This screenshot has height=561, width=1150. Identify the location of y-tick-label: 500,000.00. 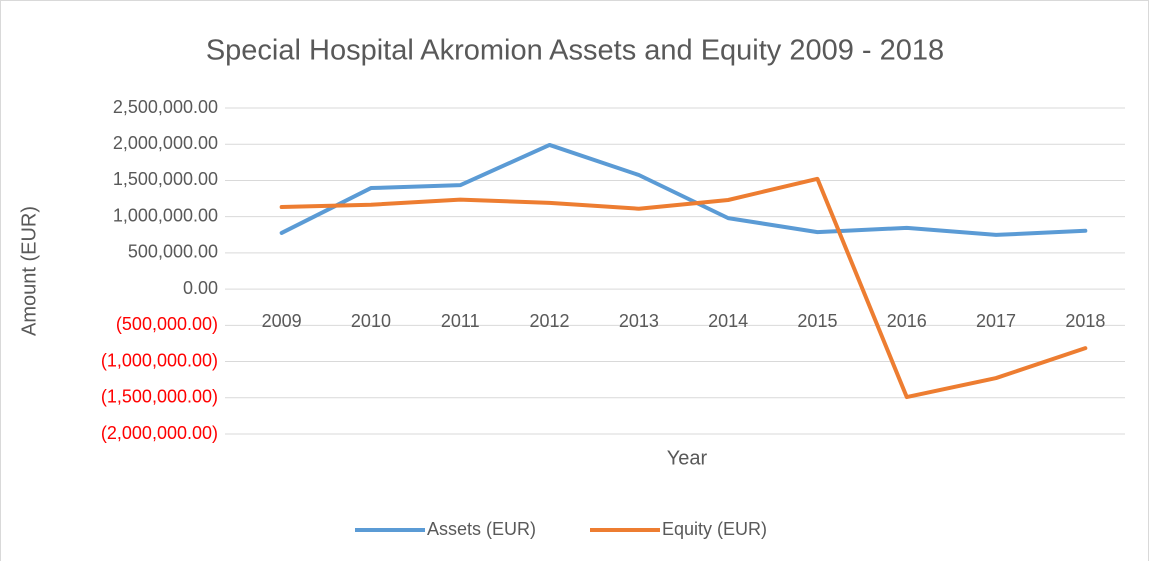
(173, 252).